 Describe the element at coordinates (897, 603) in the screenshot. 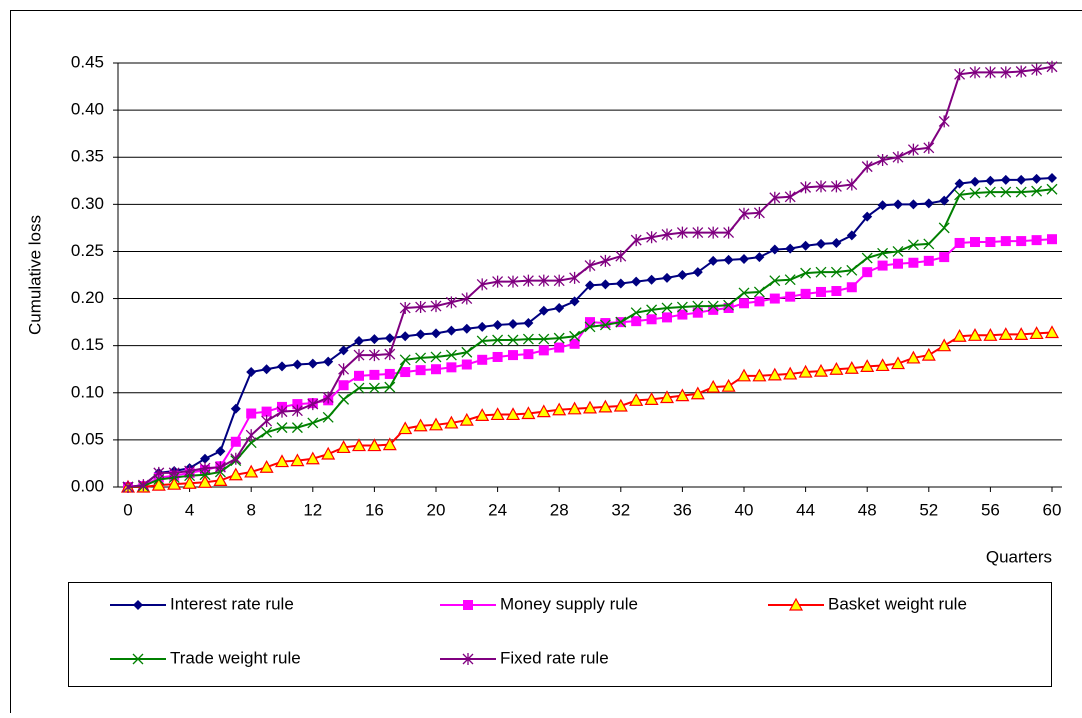

I see `legend-label: Basket weight rule` at that location.